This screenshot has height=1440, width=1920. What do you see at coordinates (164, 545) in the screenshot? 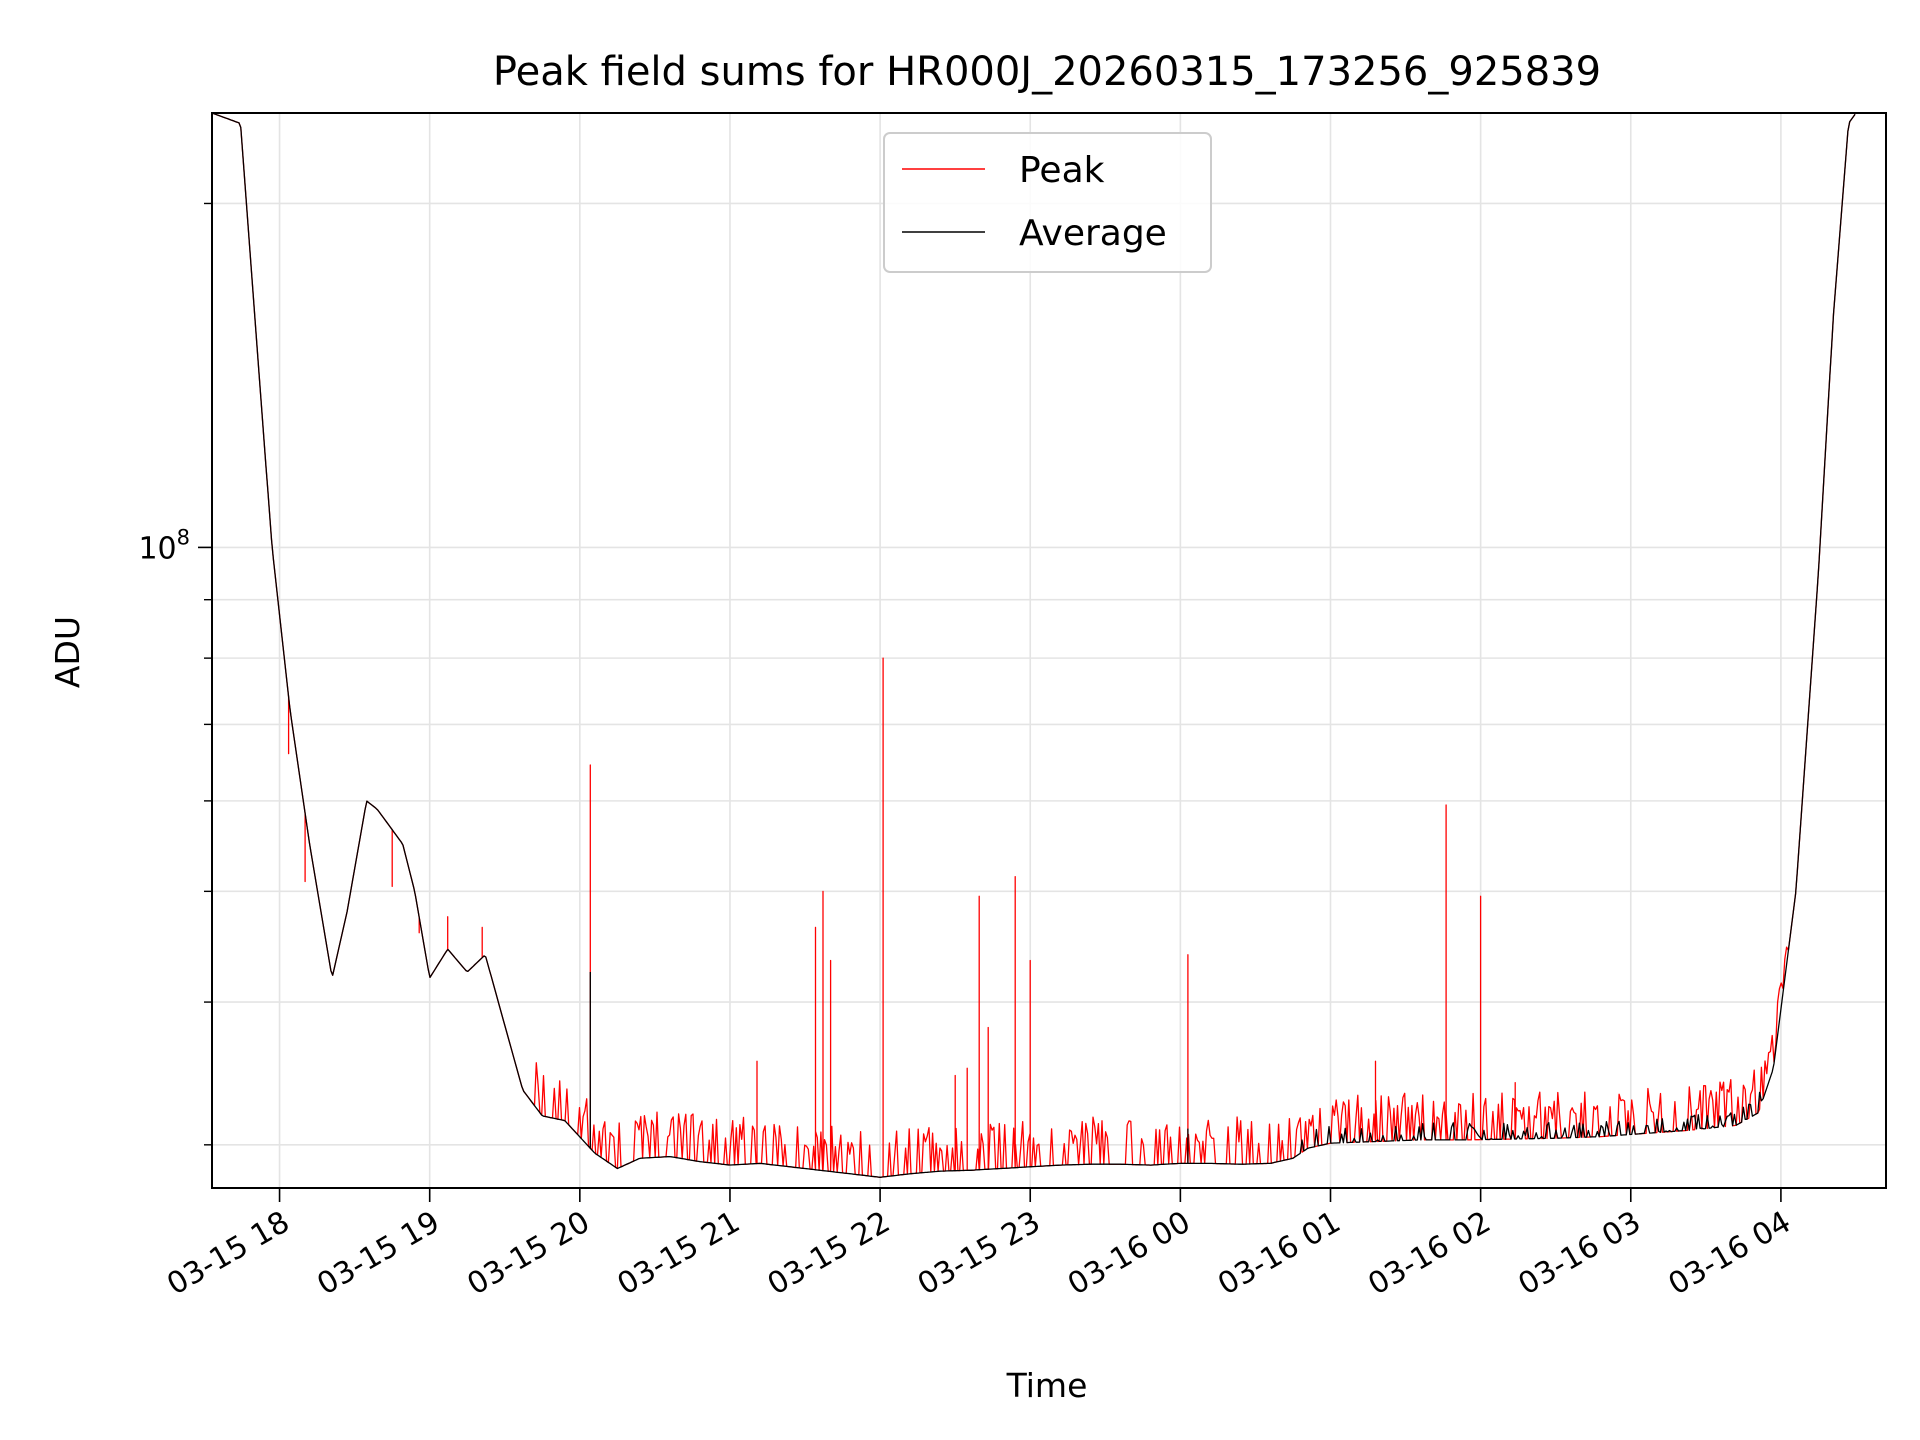
I see `y-tick-label: 108` at bounding box center [164, 545].